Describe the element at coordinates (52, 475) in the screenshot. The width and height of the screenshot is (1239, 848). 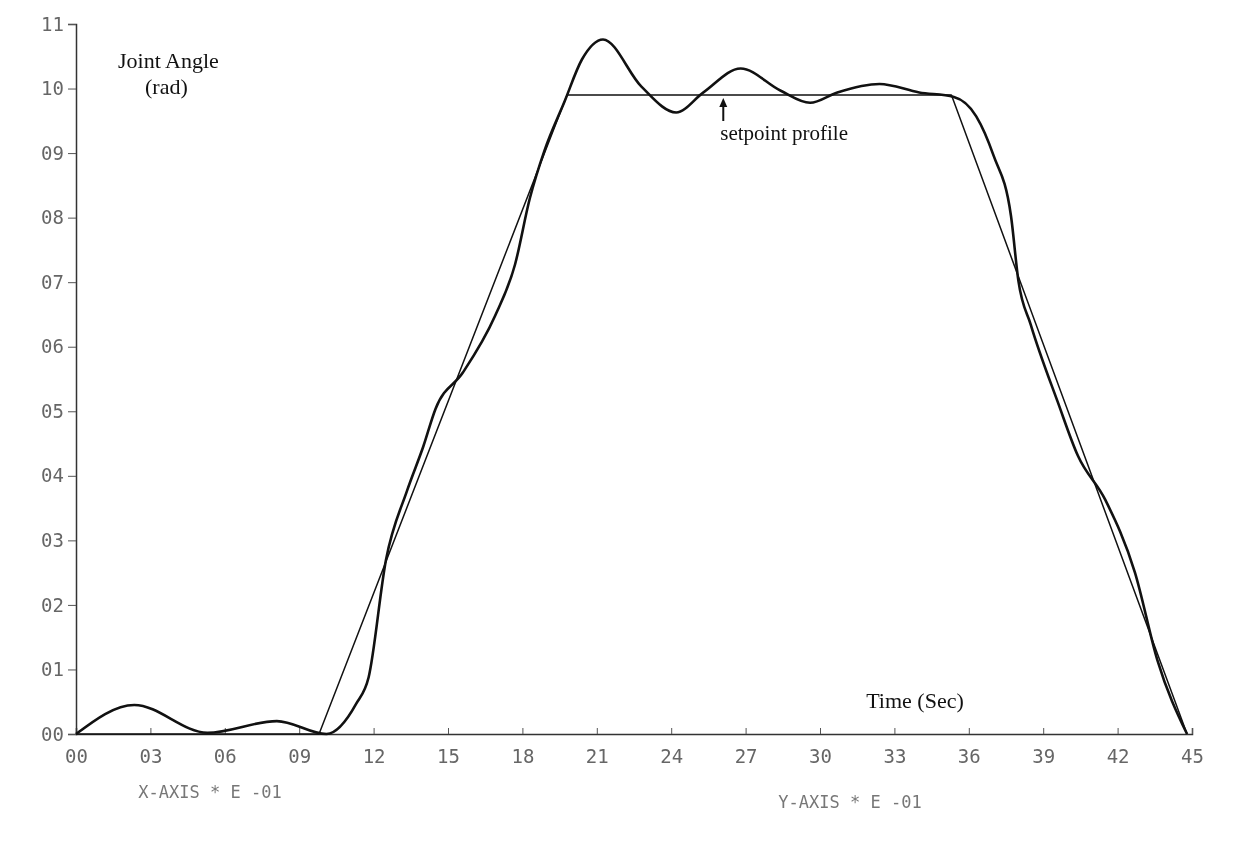
I see `y-tick-label: 04` at that location.